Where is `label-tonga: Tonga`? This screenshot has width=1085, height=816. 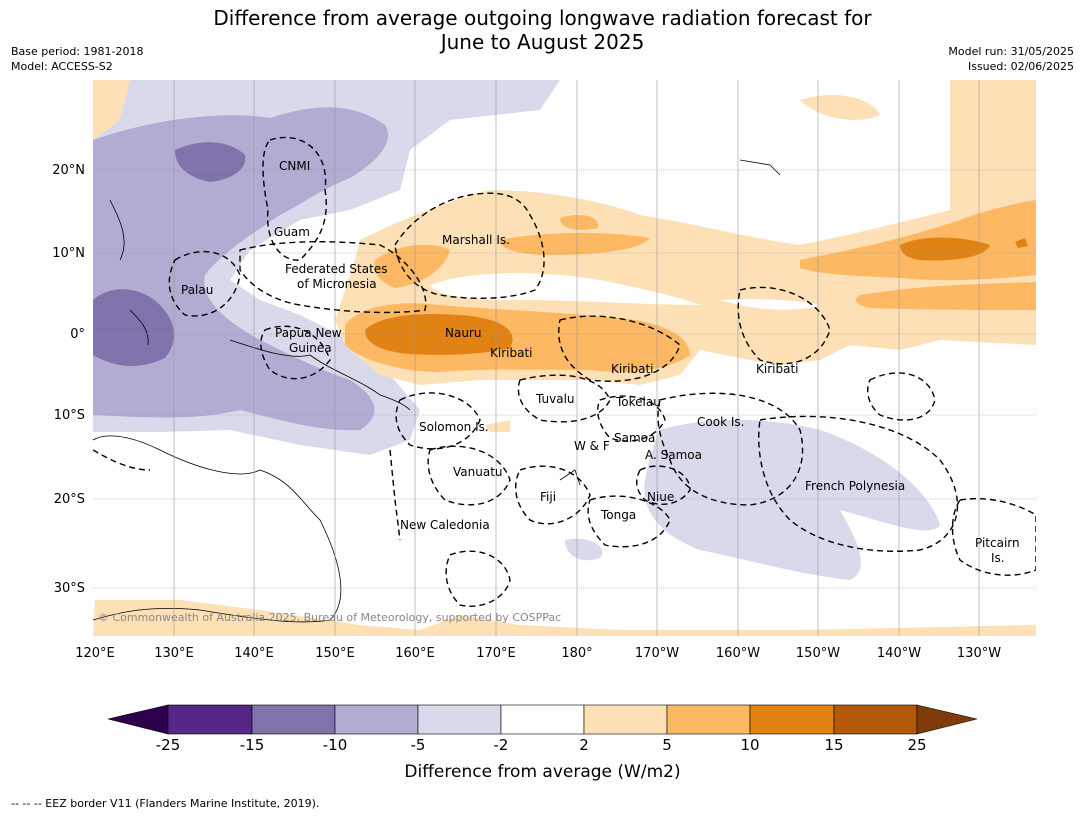 label-tonga: Tonga is located at coordinates (618, 515).